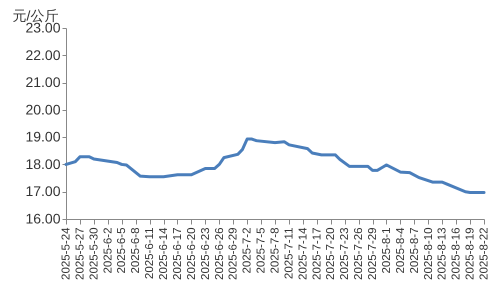 The width and height of the screenshot is (500, 300). What do you see at coordinates (386, 251) in the screenshot?
I see `x-tick-label: 2025-8-1` at bounding box center [386, 251].